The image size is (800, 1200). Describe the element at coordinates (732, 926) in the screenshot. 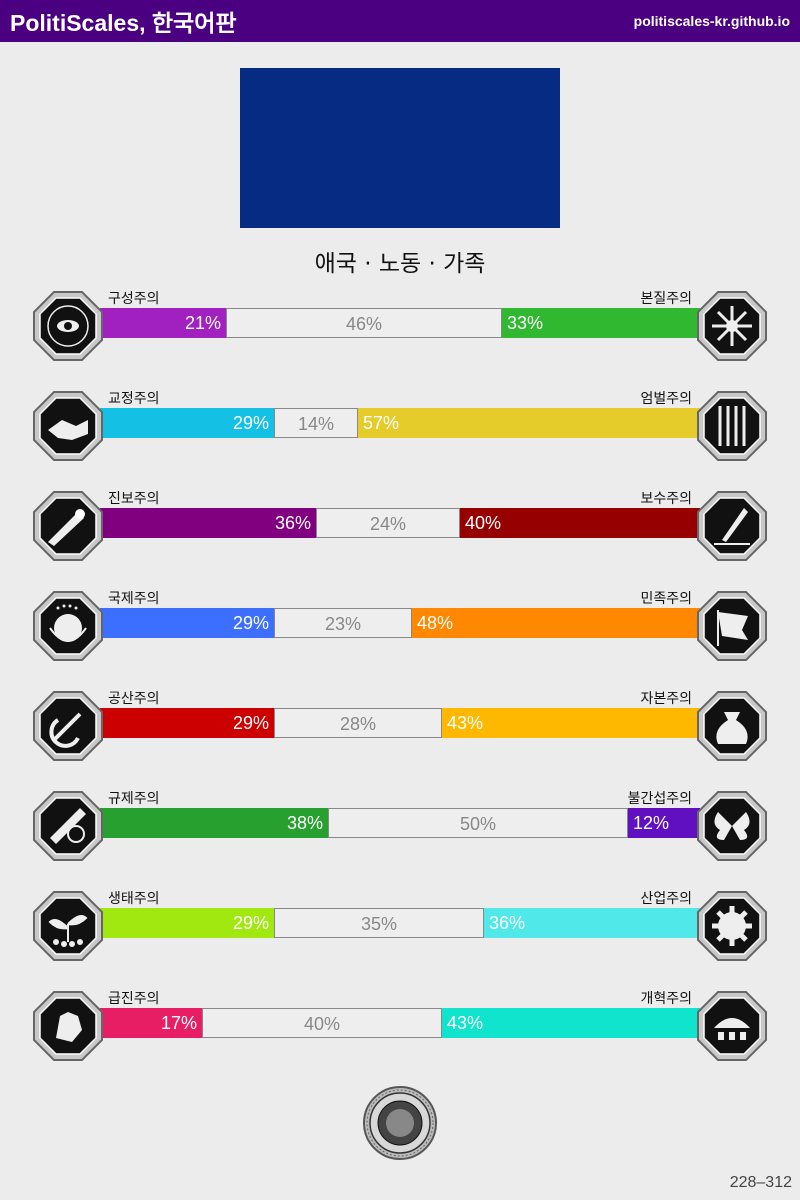

I see `gear-icon` at that location.